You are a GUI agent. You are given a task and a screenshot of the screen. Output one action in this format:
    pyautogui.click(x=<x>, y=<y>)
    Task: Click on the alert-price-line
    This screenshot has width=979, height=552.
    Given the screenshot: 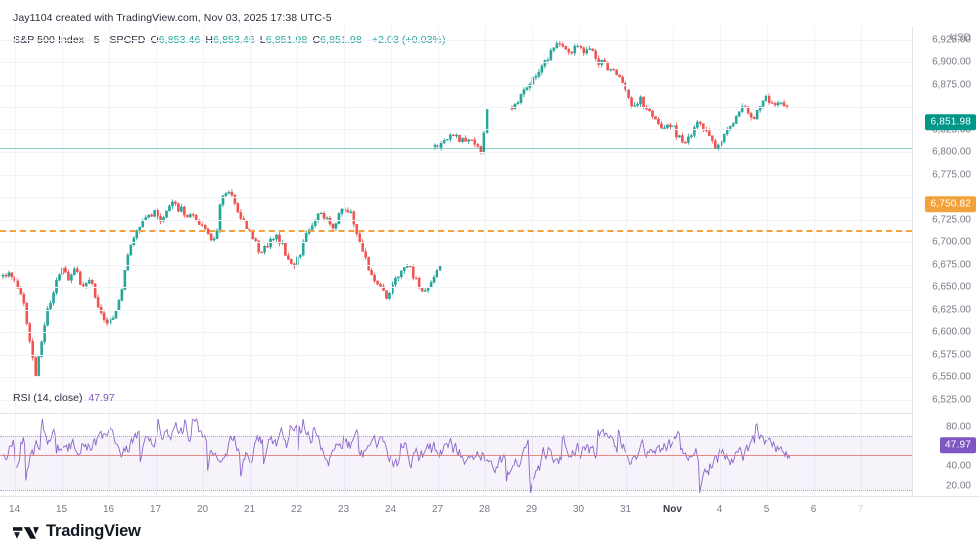 What is the action you would take?
    pyautogui.click(x=456, y=231)
    